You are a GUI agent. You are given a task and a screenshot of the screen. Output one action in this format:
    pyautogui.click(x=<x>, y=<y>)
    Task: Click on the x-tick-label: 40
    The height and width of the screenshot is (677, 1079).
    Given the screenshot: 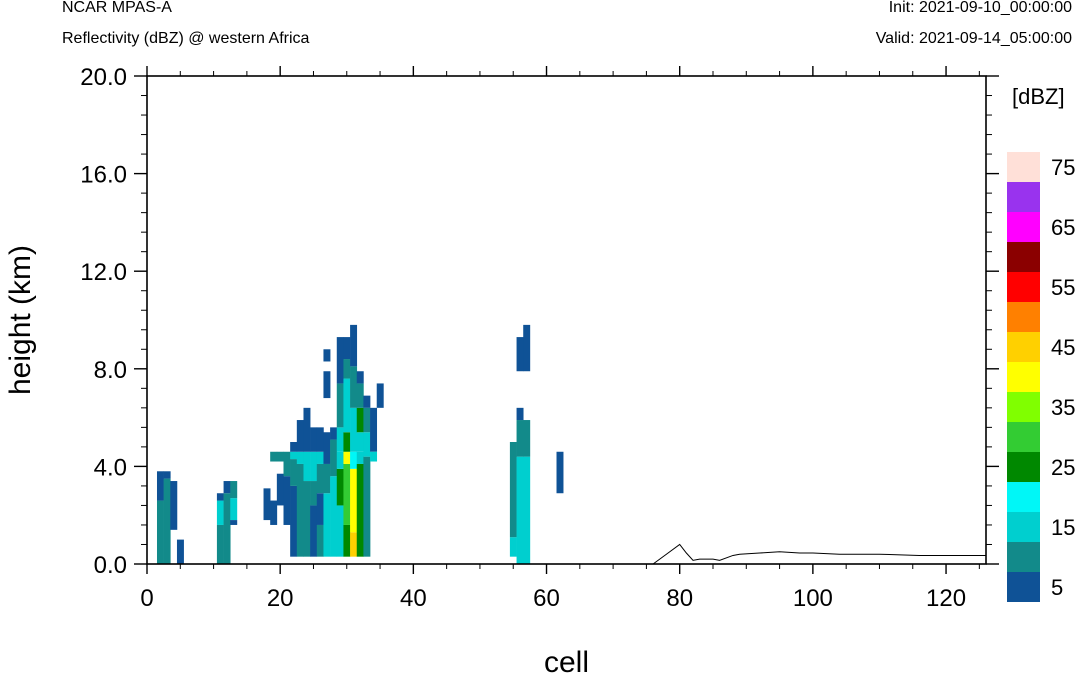 What is the action you would take?
    pyautogui.click(x=413, y=598)
    